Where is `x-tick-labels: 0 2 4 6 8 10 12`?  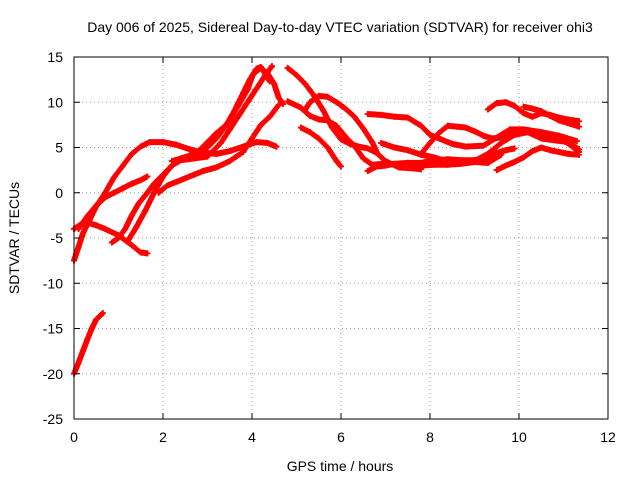 x-tick-labels: 0 2 4 6 8 10 12 is located at coordinates (343, 437).